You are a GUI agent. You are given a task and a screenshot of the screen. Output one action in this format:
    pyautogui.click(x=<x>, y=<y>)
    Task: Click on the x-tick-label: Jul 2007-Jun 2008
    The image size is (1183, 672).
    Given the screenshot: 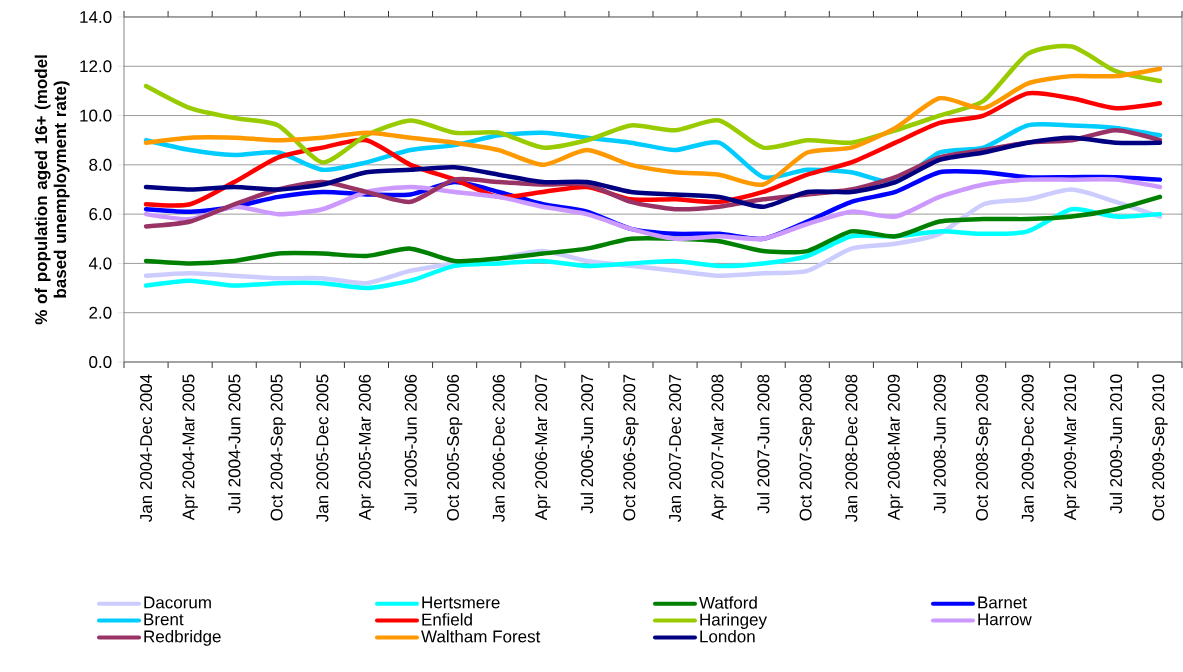 What is the action you would take?
    pyautogui.click(x=763, y=444)
    